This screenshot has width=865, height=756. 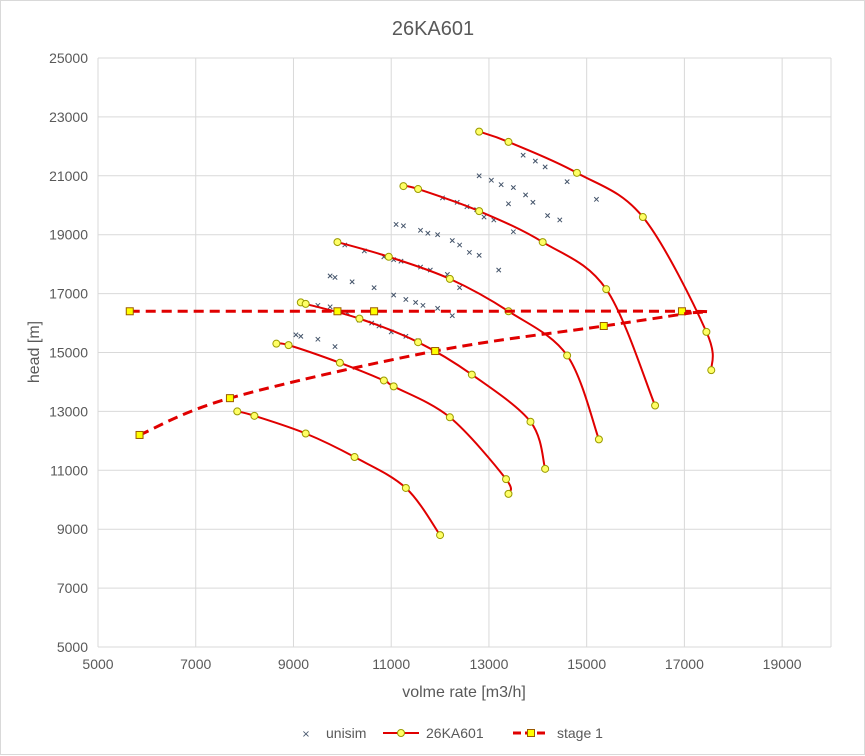 I want to click on legend-unisim-marker: ×, so click(x=306, y=734).